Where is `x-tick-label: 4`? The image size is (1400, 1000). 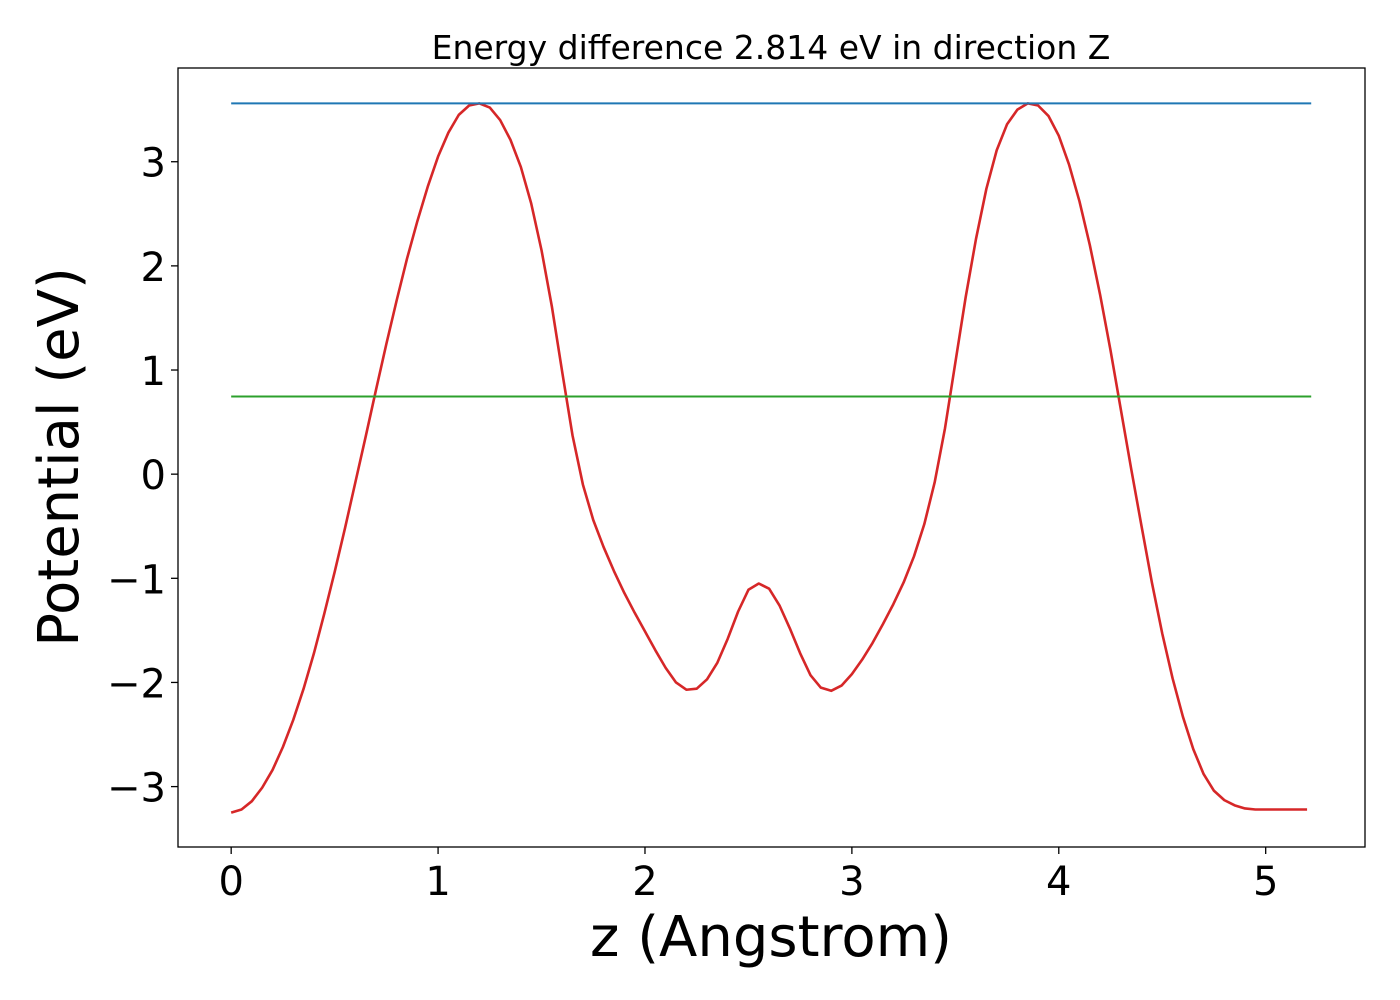
x-tick-label: 4 is located at coordinates (1058, 882).